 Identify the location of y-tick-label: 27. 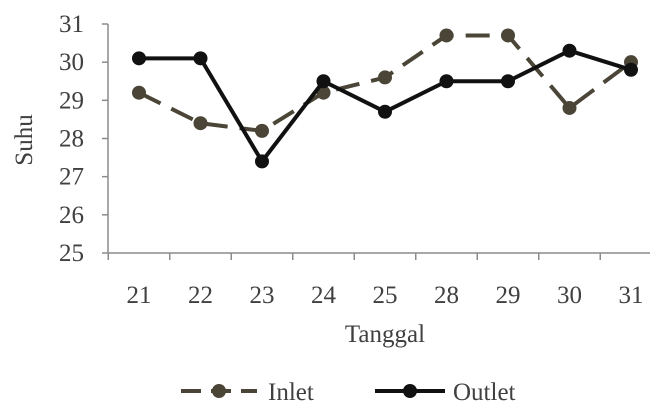
(71, 177).